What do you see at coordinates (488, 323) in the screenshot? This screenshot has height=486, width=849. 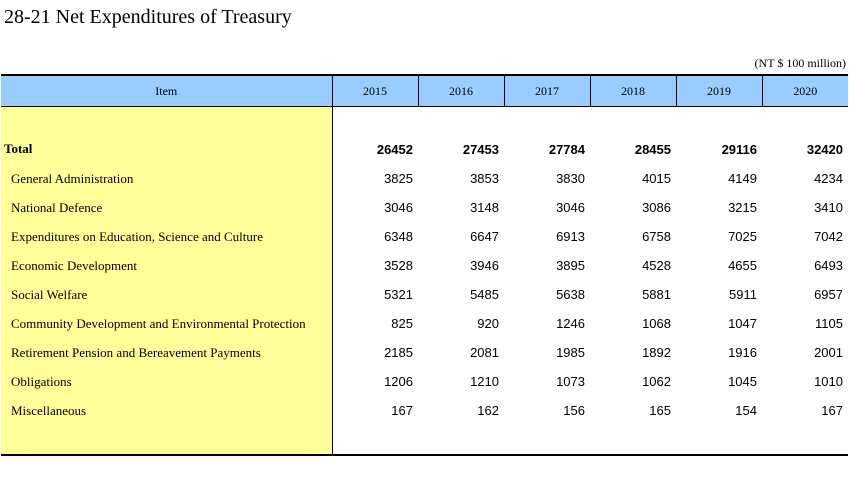 I see `value-cell: 920` at bounding box center [488, 323].